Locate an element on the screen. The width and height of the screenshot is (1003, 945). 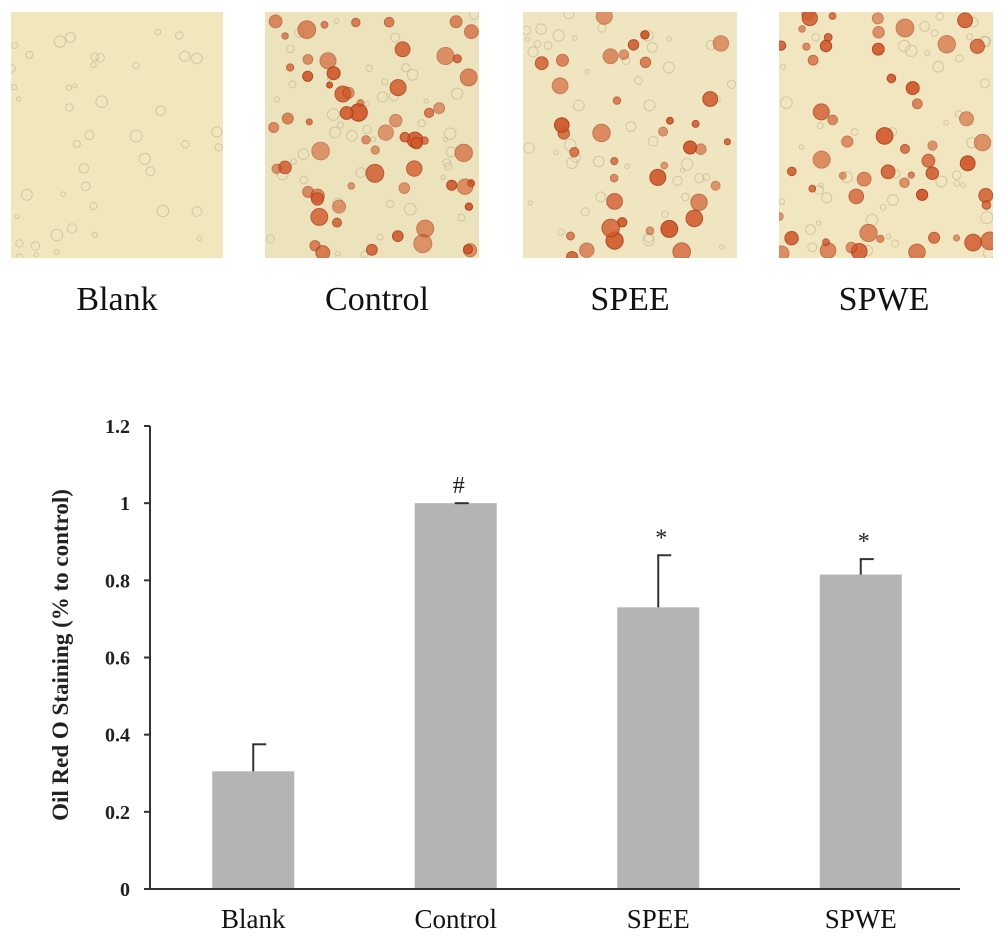
bar-spwe is located at coordinates (860, 731).